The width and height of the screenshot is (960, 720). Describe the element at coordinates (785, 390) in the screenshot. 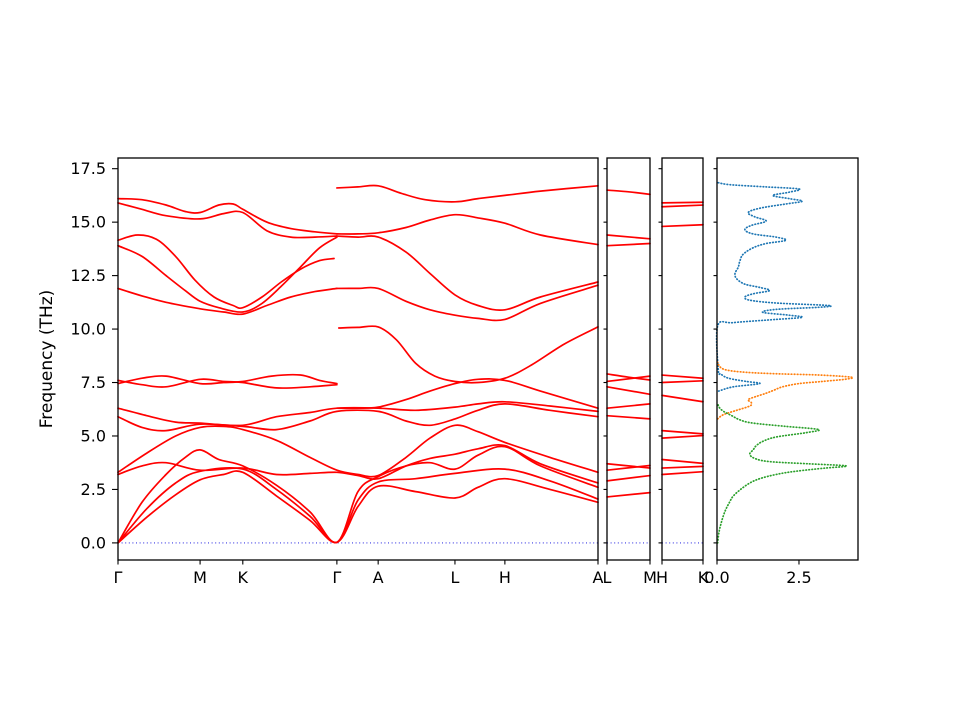

I see `dos-curve-dos-mid-band` at that location.